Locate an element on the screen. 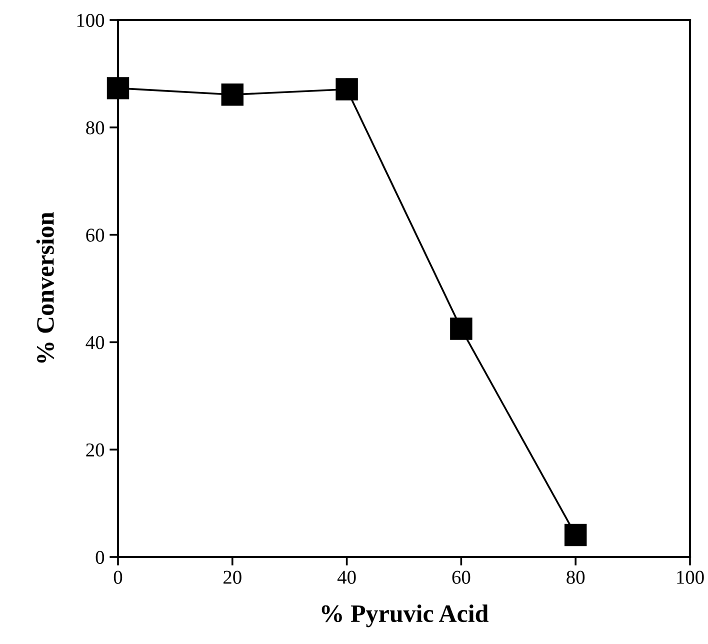  x-tick-label: 40 is located at coordinates (346, 577).